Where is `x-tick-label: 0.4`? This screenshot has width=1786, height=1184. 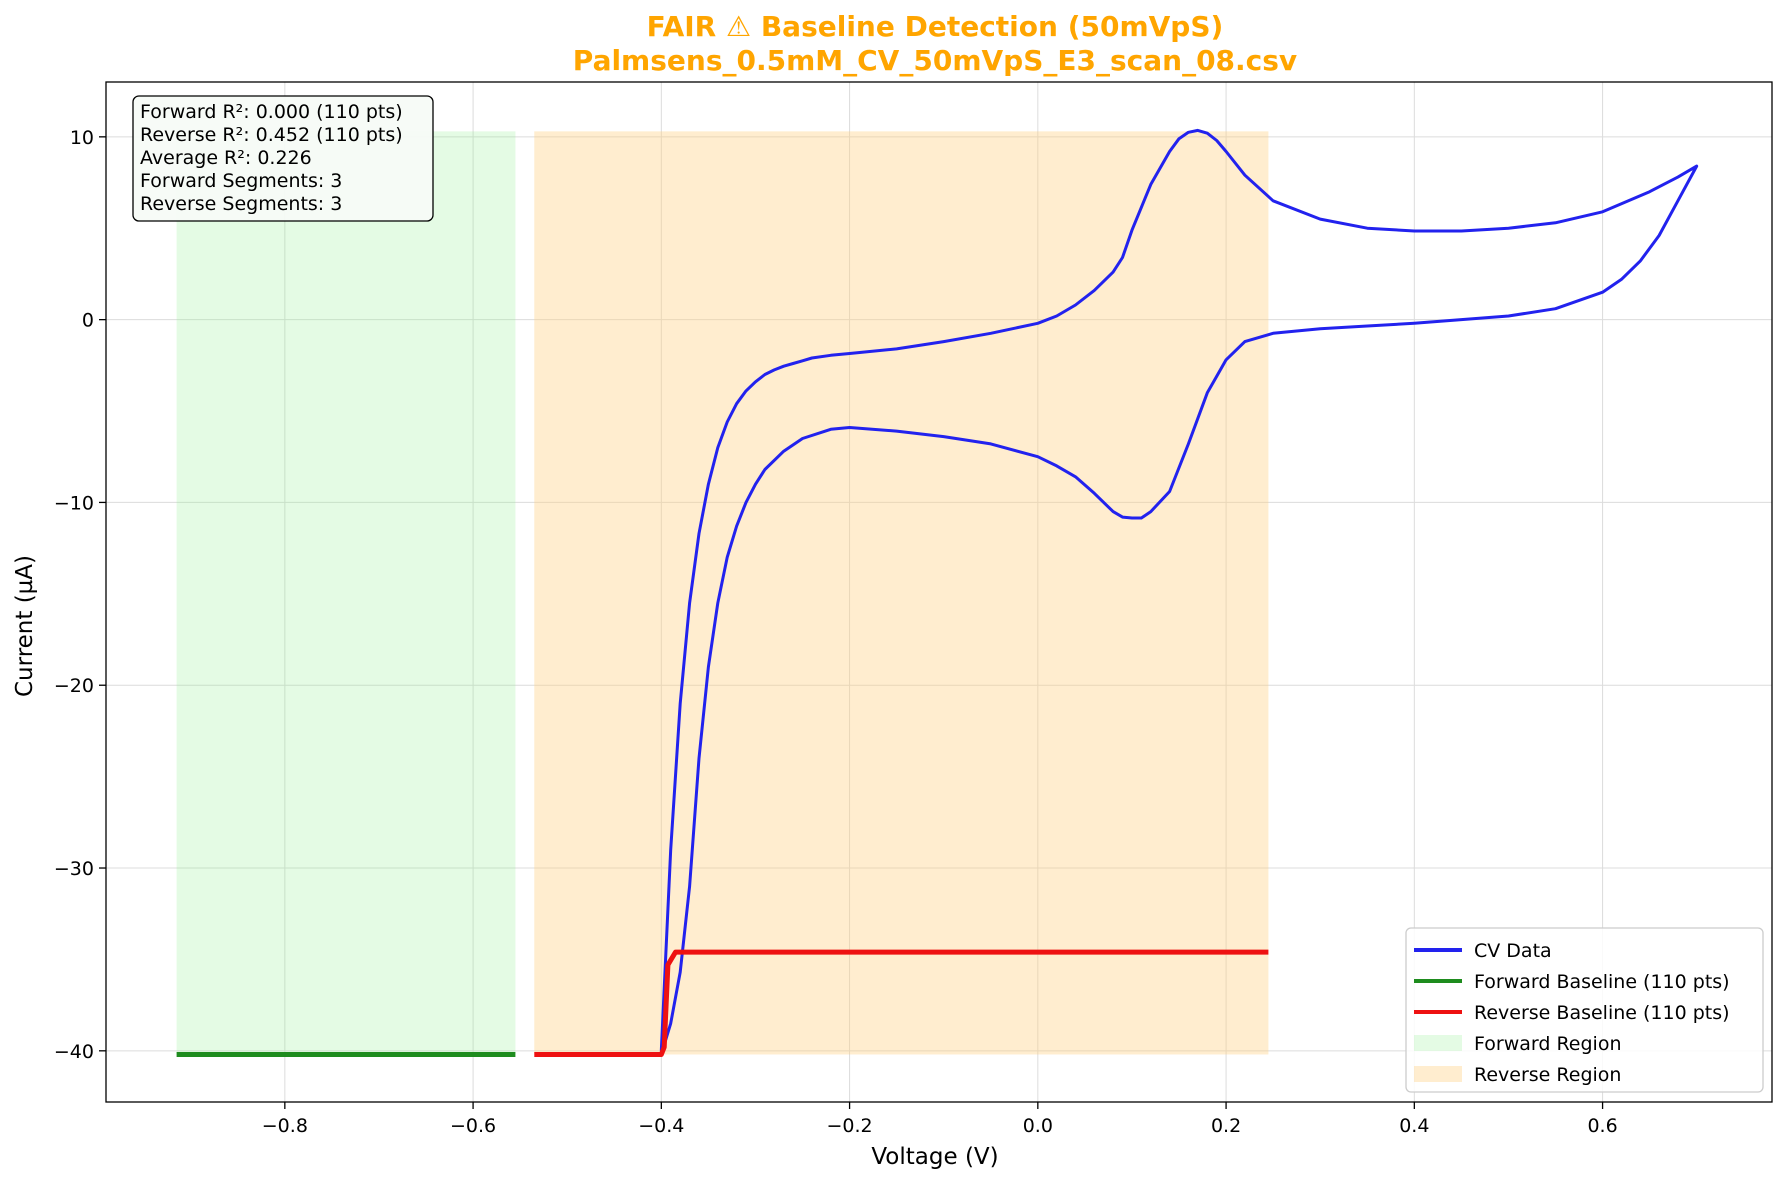 x-tick-label: 0.4 is located at coordinates (1414, 1126).